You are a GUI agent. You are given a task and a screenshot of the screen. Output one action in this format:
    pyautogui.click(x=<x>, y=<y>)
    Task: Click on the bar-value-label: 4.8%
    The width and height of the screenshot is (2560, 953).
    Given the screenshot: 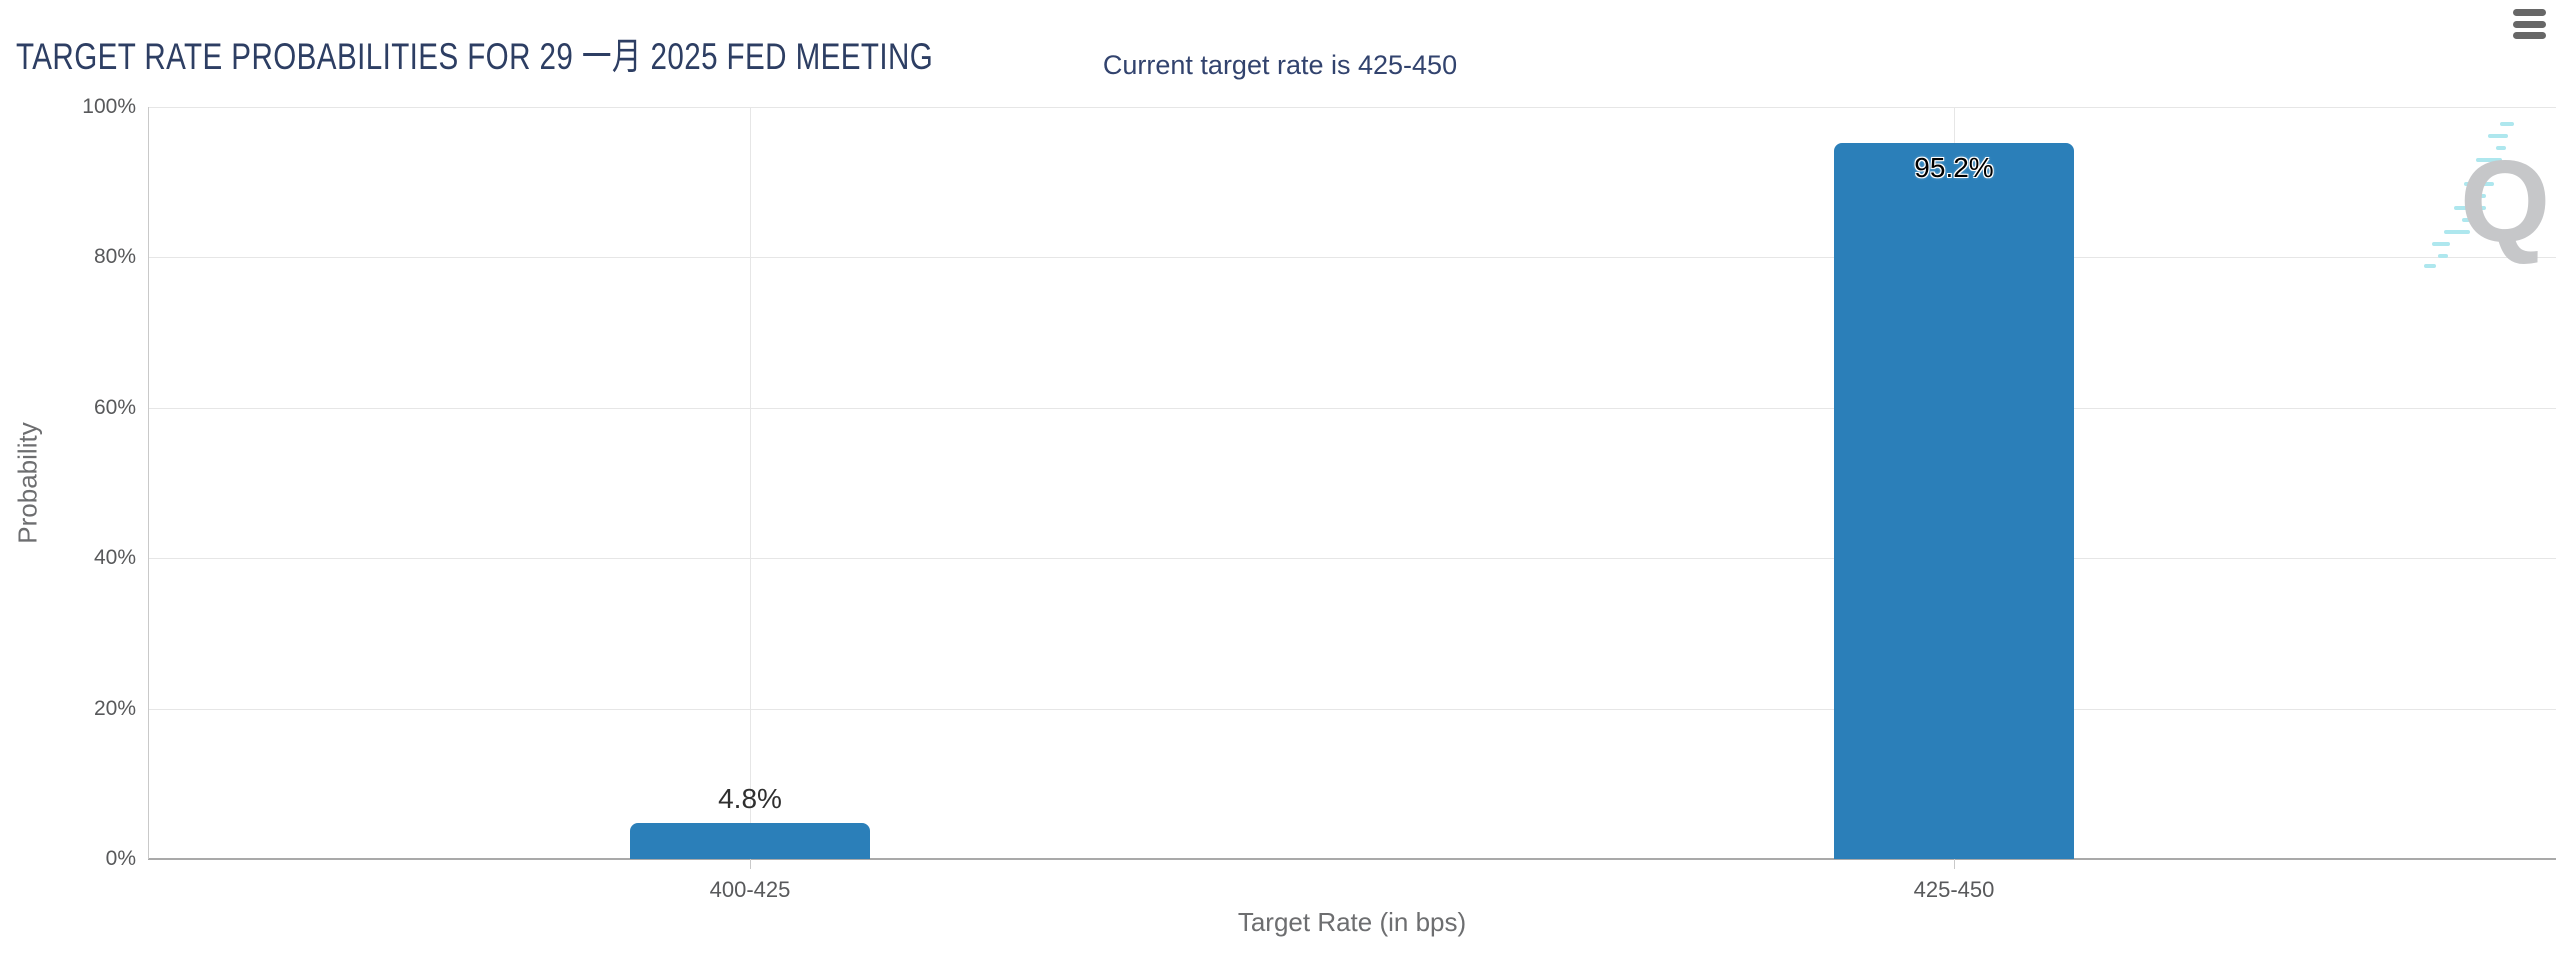 What is the action you would take?
    pyautogui.click(x=750, y=798)
    